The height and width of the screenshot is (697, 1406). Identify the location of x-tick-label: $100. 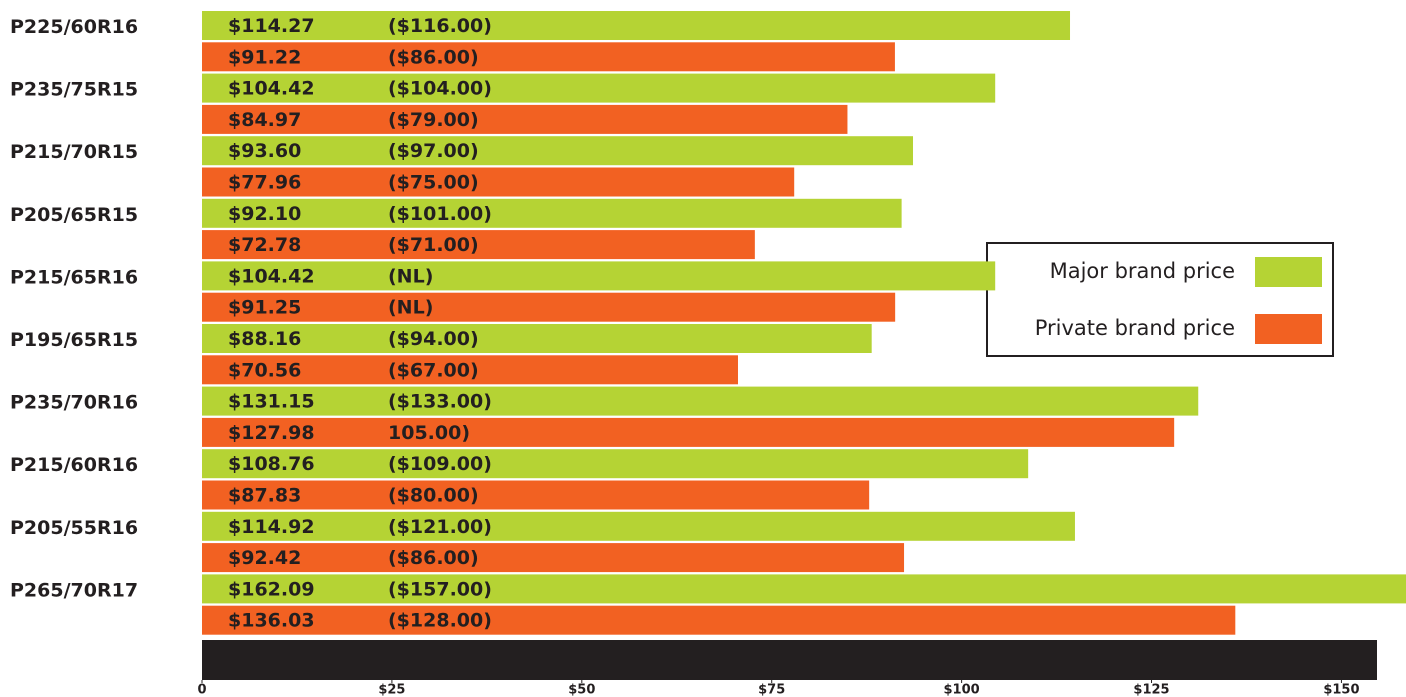
(962, 690).